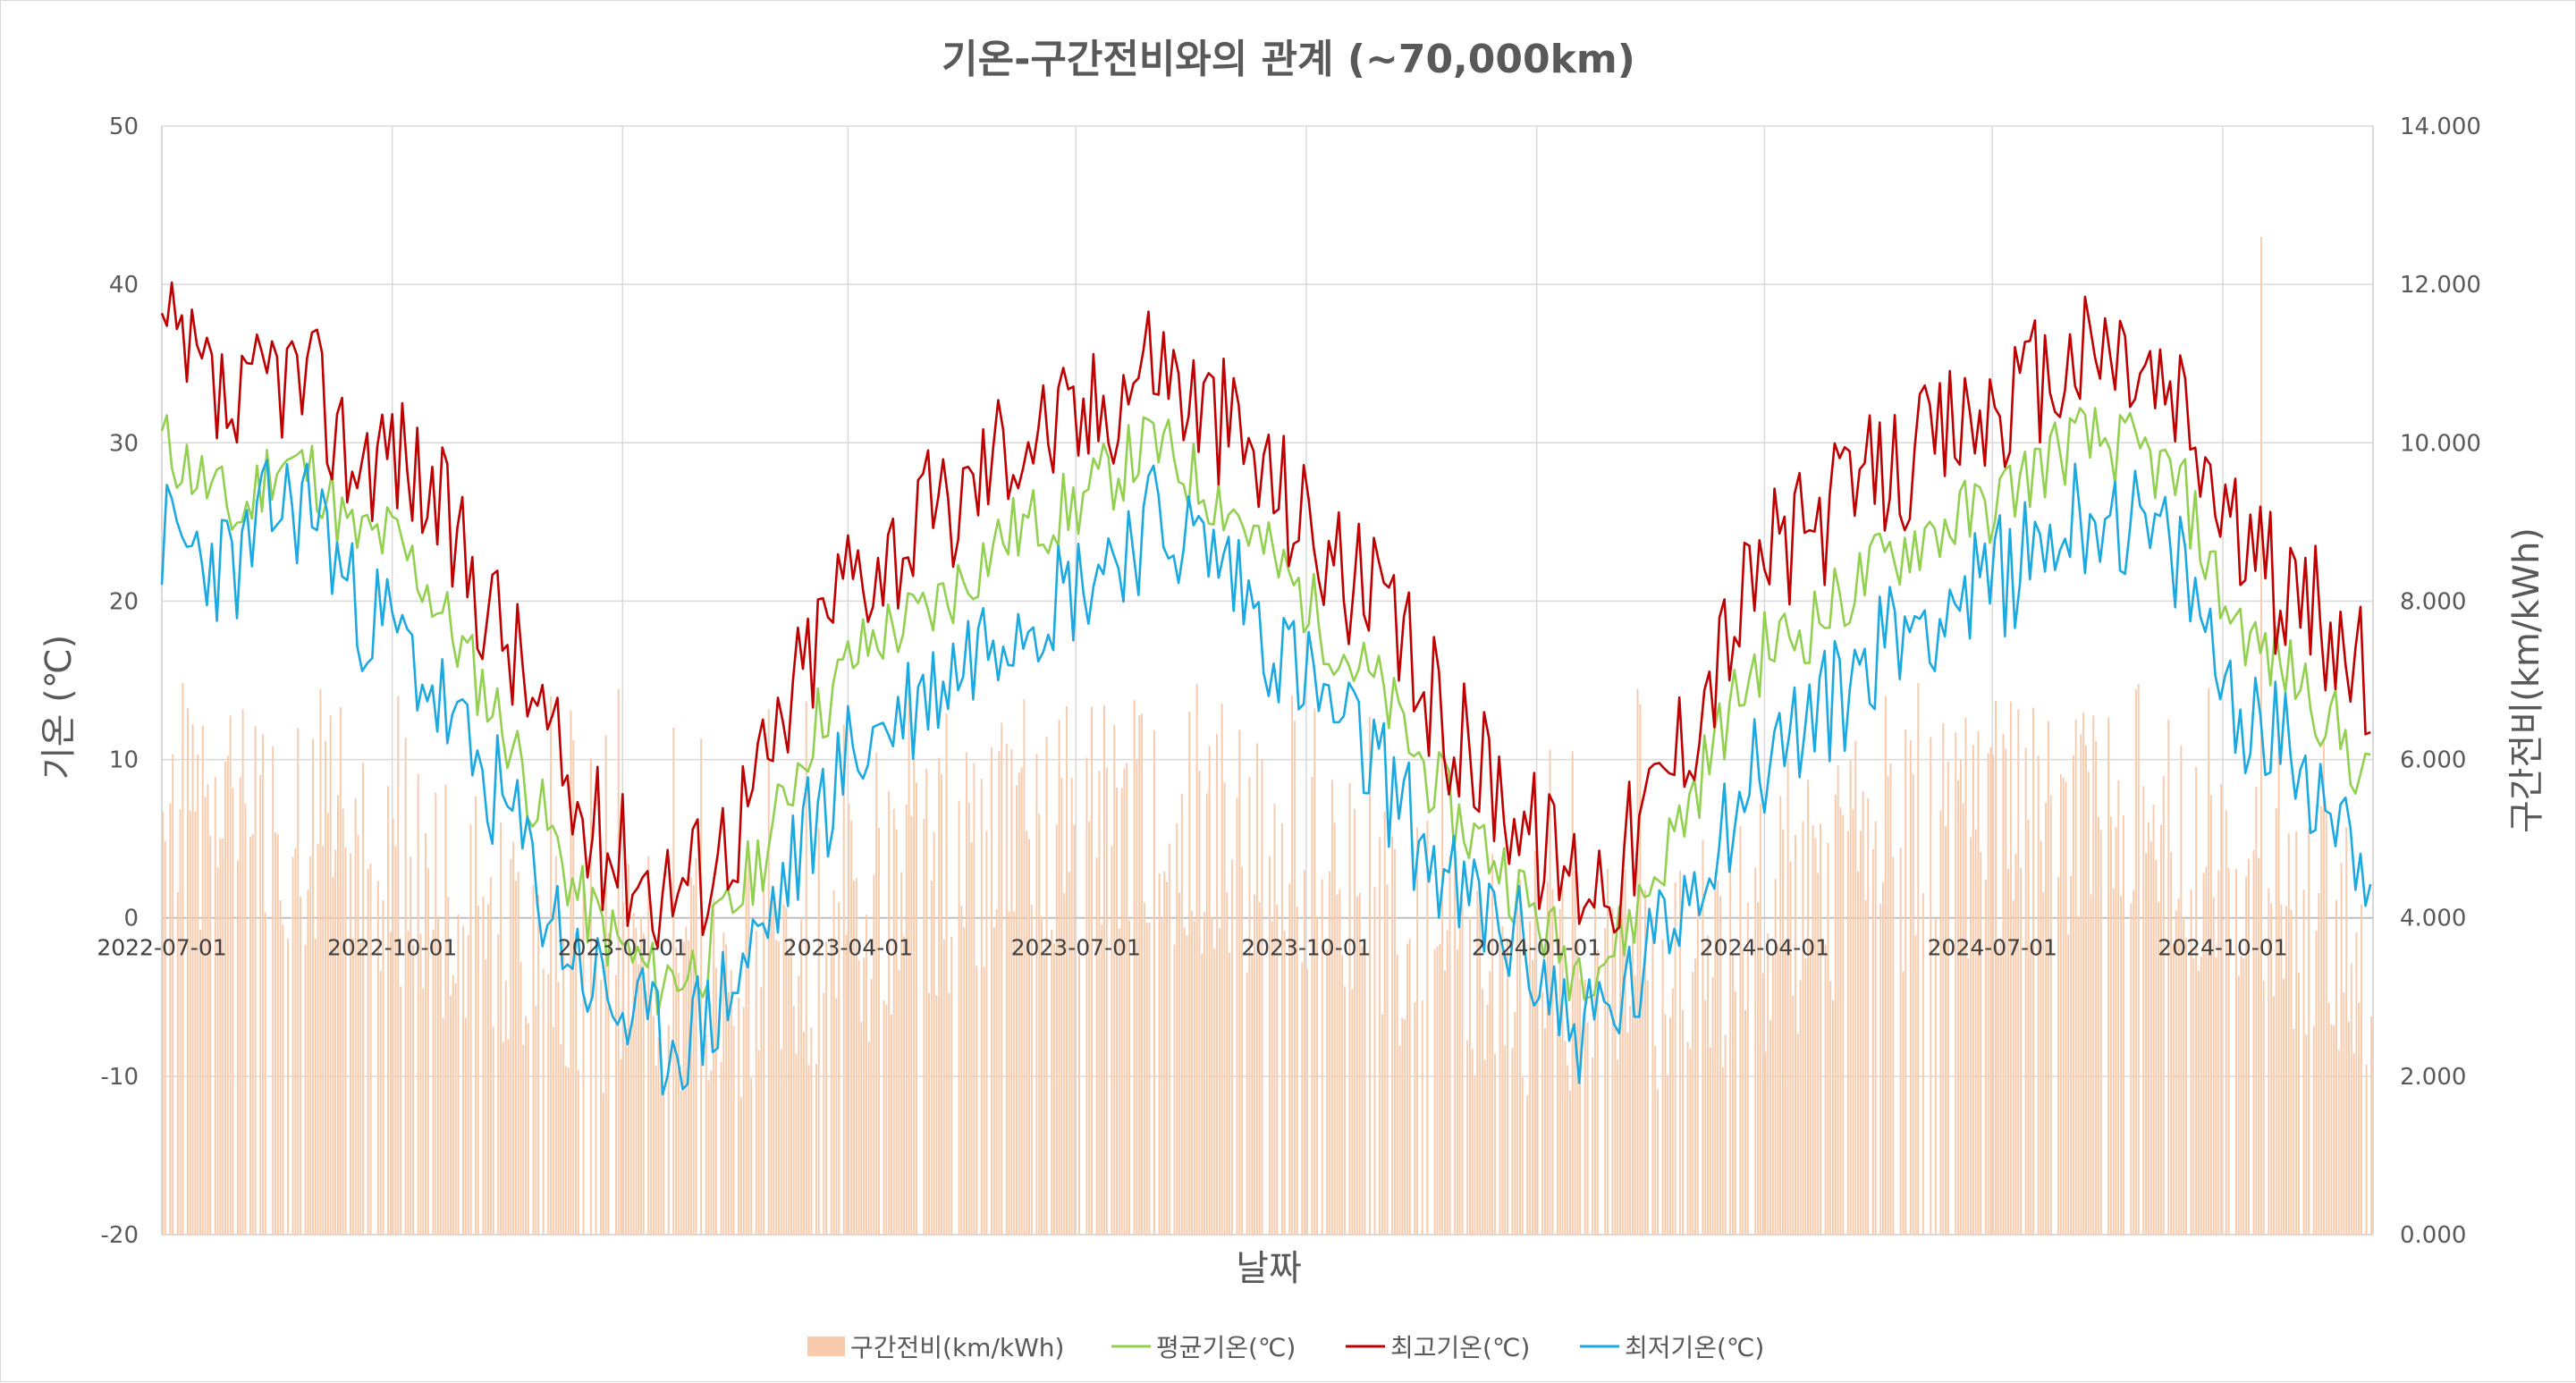 The width and height of the screenshot is (2576, 1383). Describe the element at coordinates (392, 948) in the screenshot. I see `date-tick-label: 2022-10-01` at that location.